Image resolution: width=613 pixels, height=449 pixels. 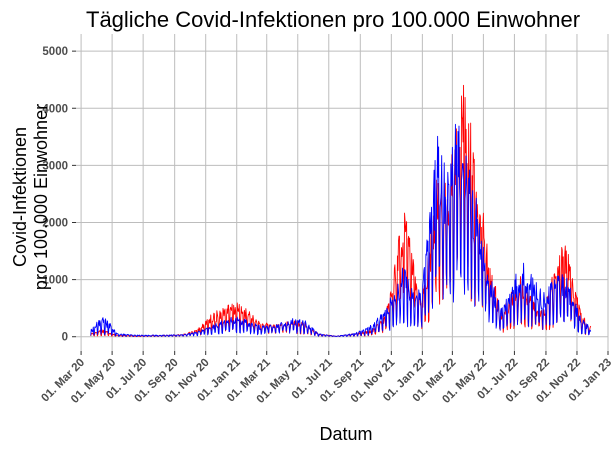 What do you see at coordinates (20, 197) in the screenshot?
I see `y-axis-title-line-1: Covid-Infektionen` at bounding box center [20, 197].